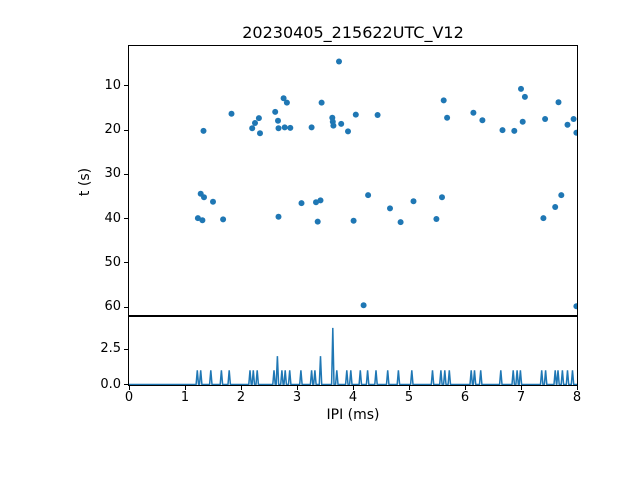 The image size is (640, 480). I want to click on histogram-line-svg, so click(353, 356).